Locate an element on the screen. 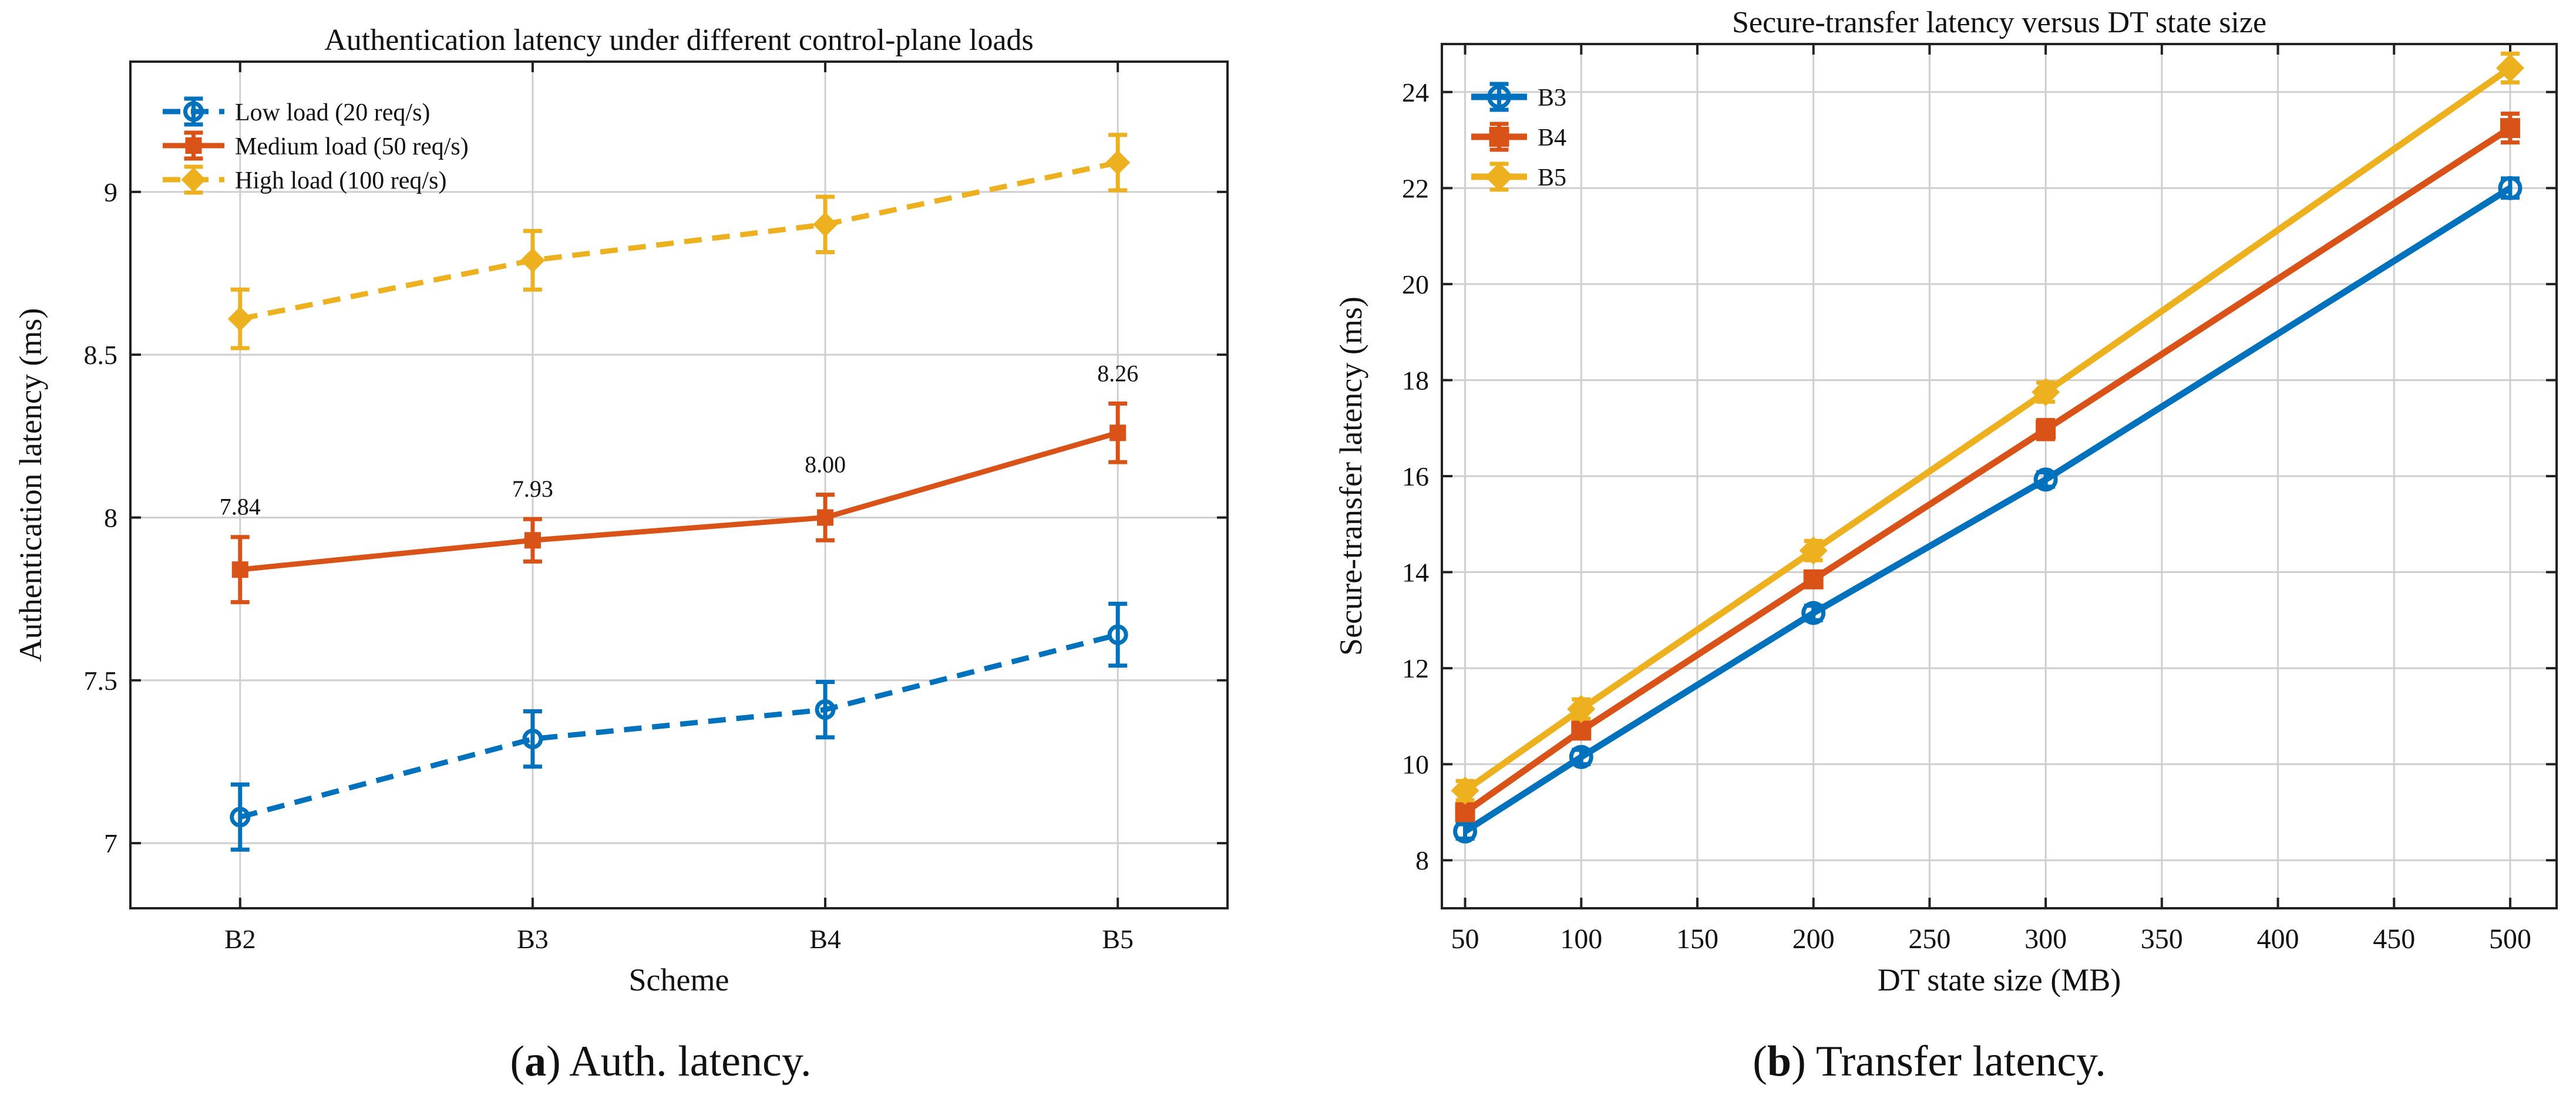  y-tick-label: 18 is located at coordinates (1415, 380).